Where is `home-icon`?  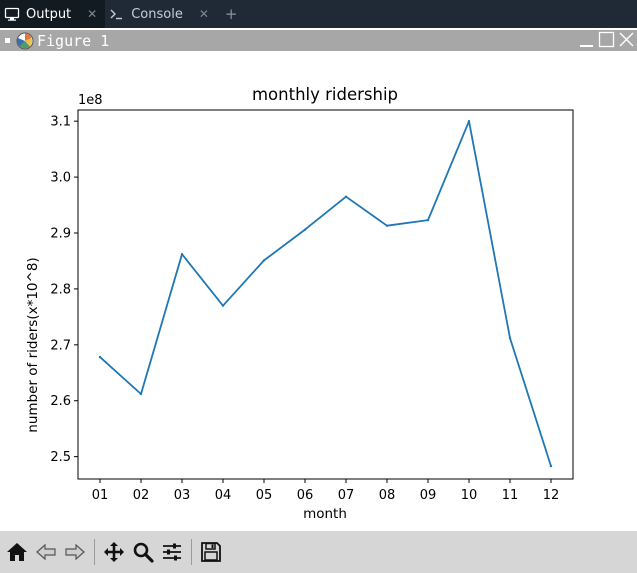 home-icon is located at coordinates (17, 552).